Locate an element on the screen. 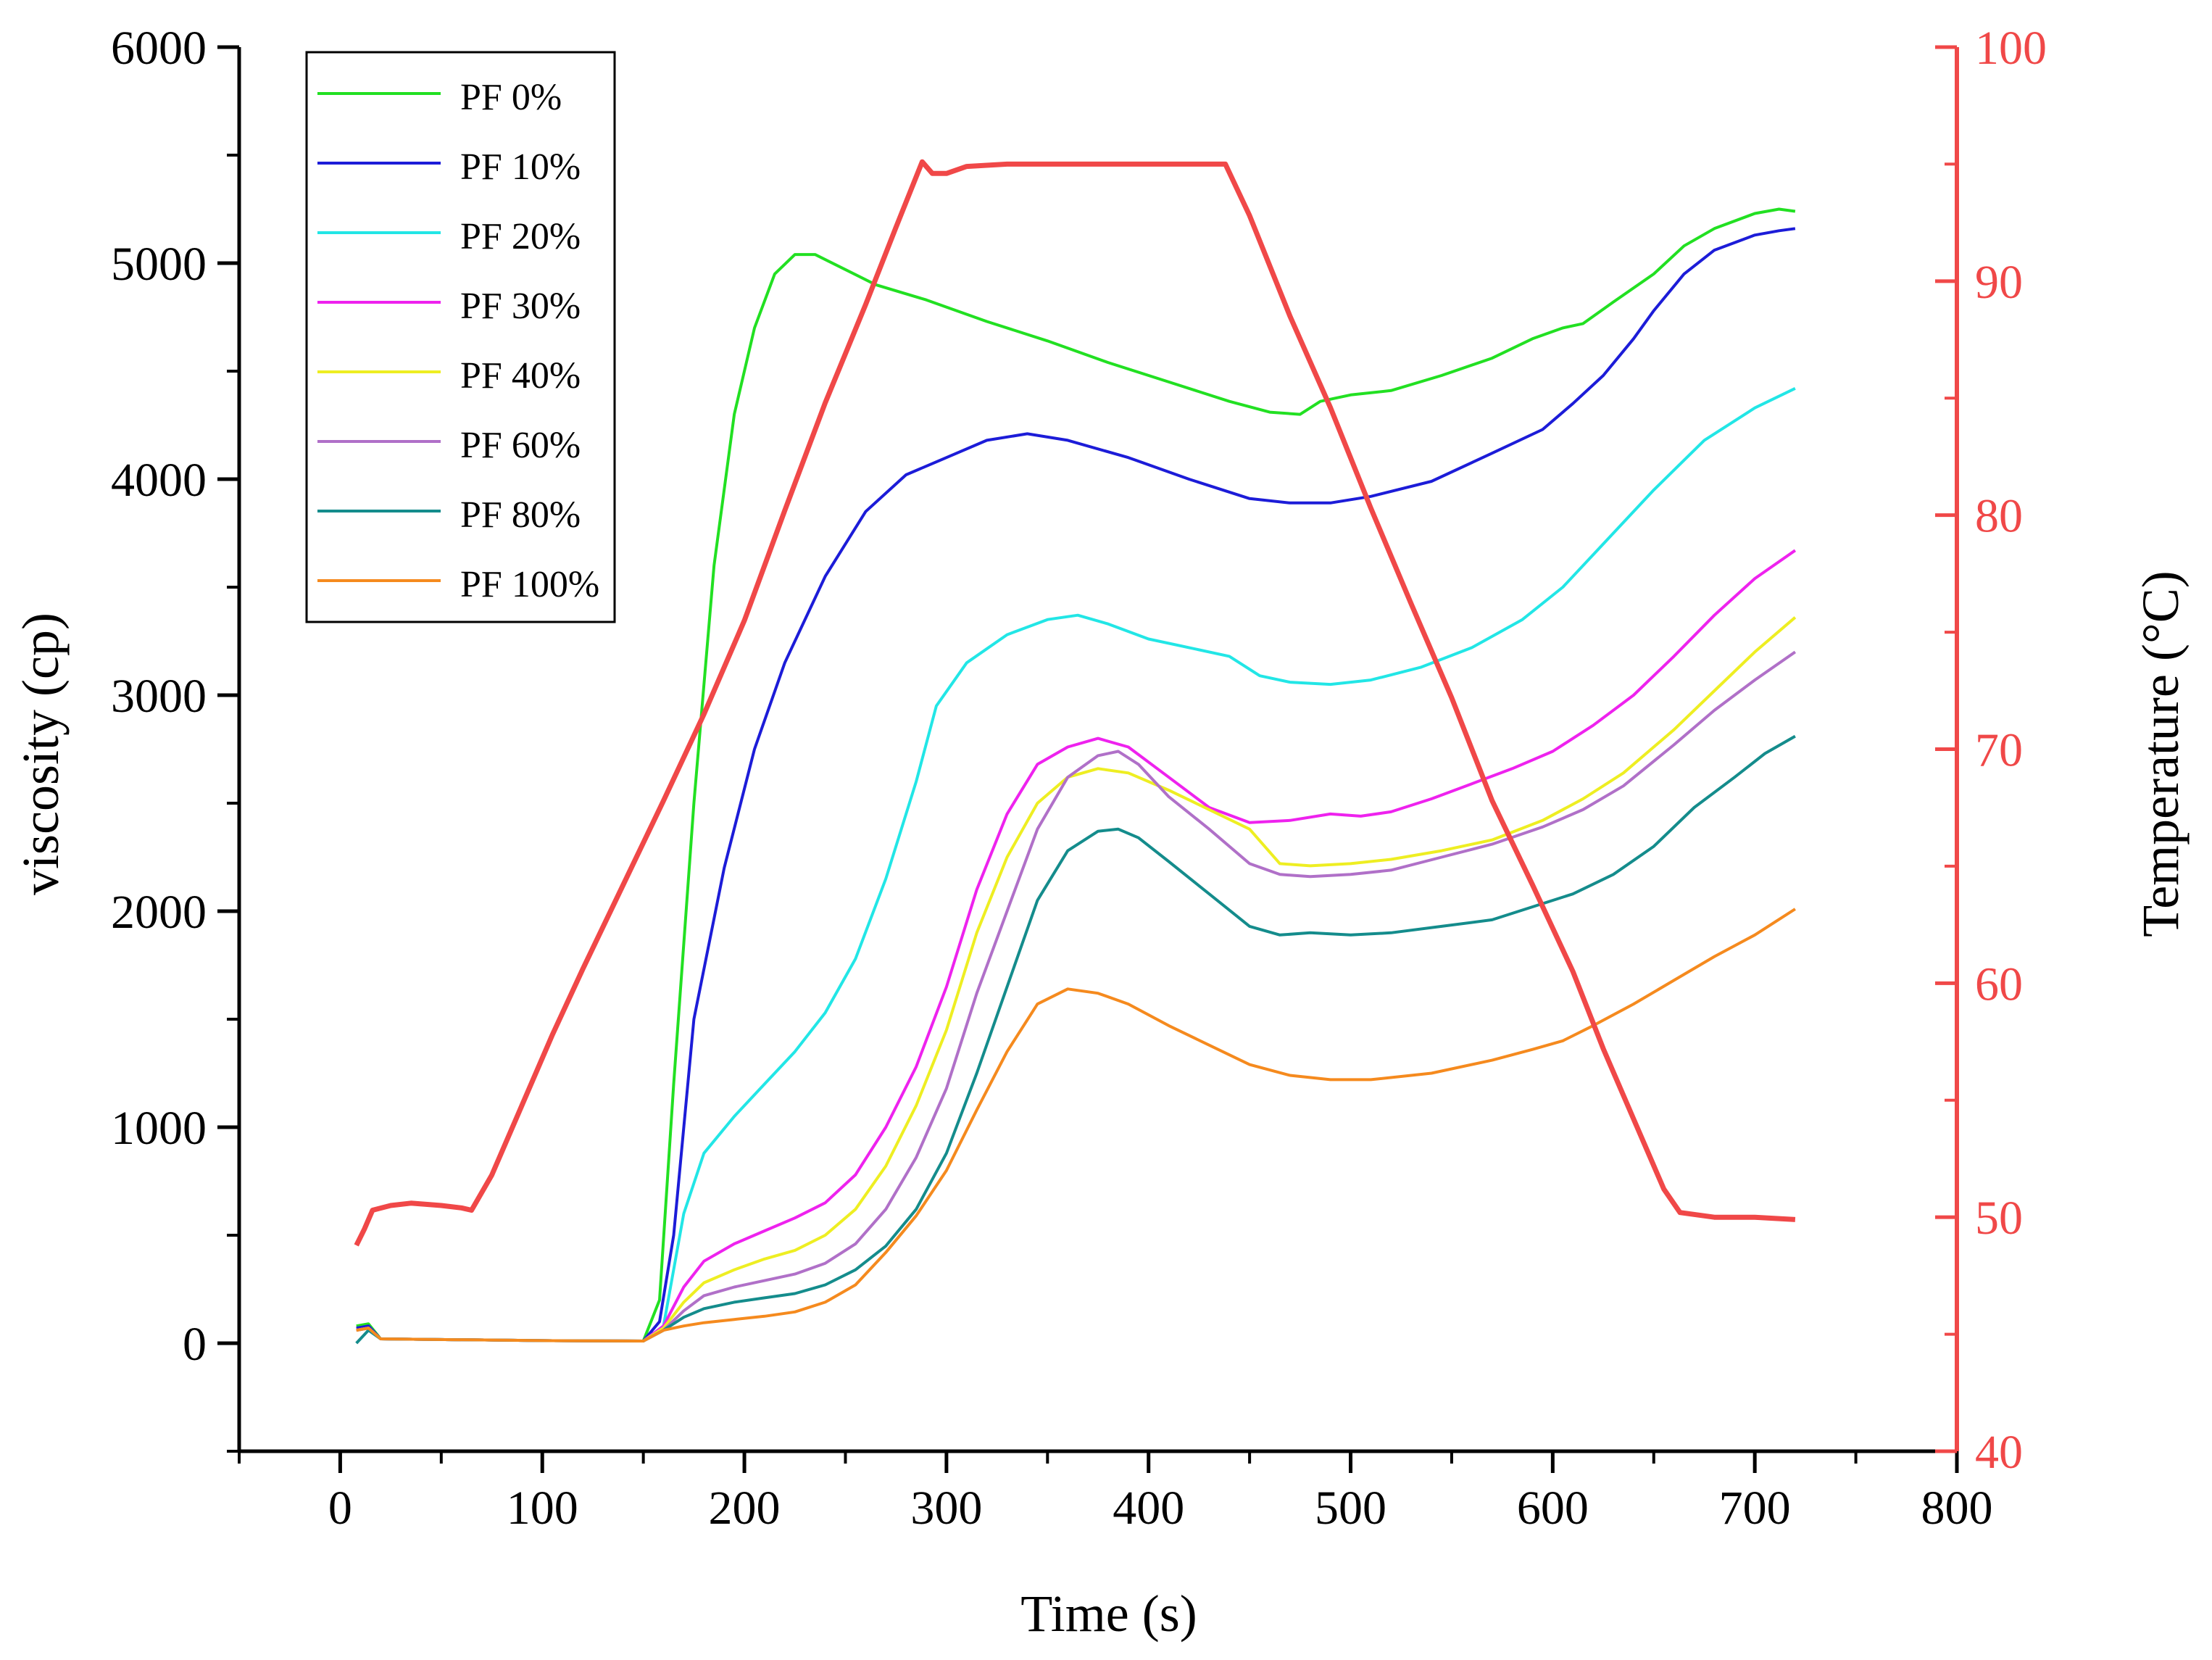 The height and width of the screenshot is (1660, 2212). y-axis-title: viscosity (cp) is located at coordinates (41, 754).